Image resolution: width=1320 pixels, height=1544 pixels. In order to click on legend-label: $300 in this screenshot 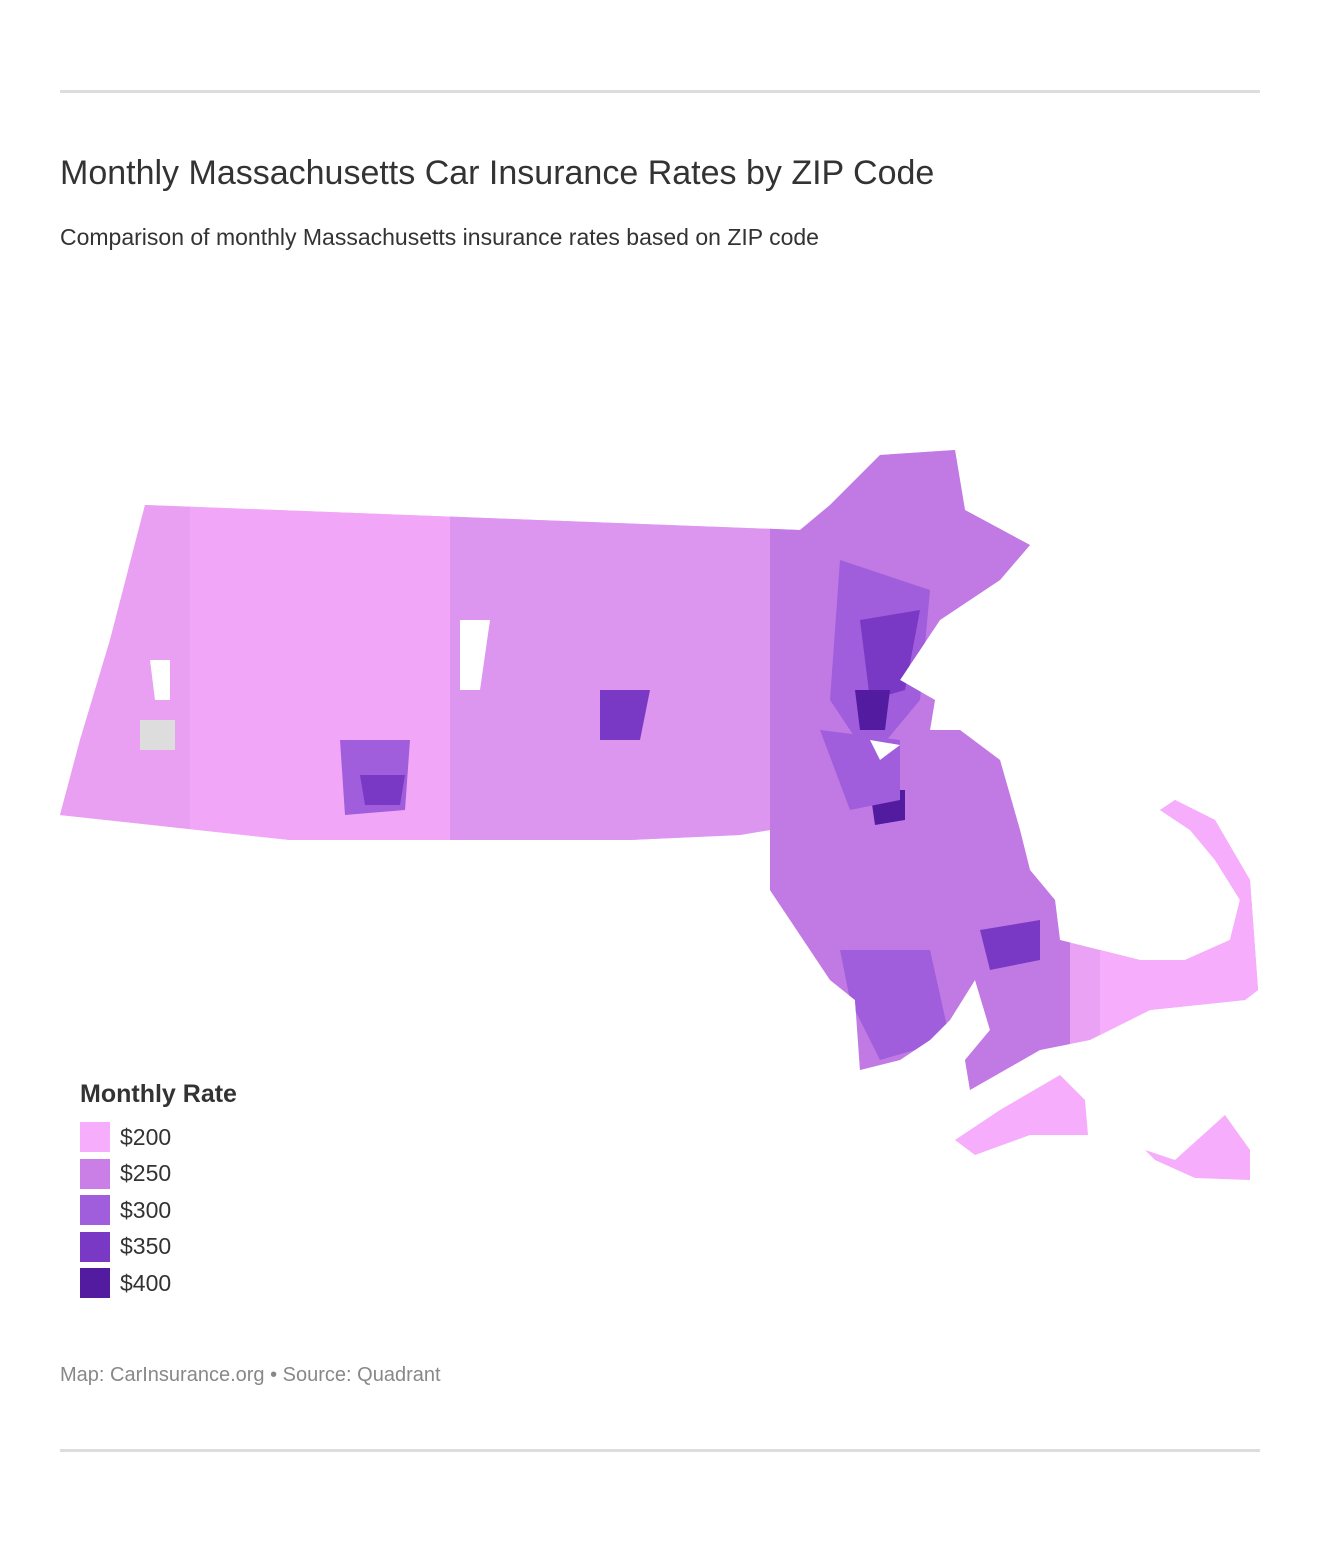, I will do `click(146, 1209)`.